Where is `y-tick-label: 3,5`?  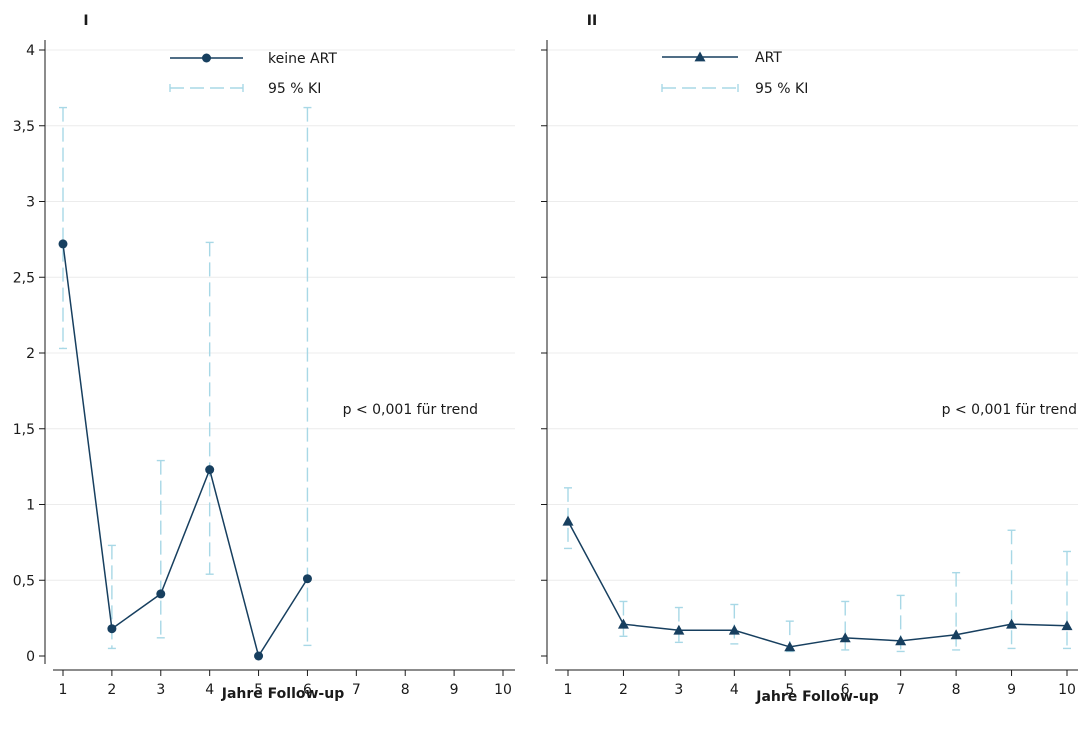
y-tick-label: 3,5 is located at coordinates (24, 127).